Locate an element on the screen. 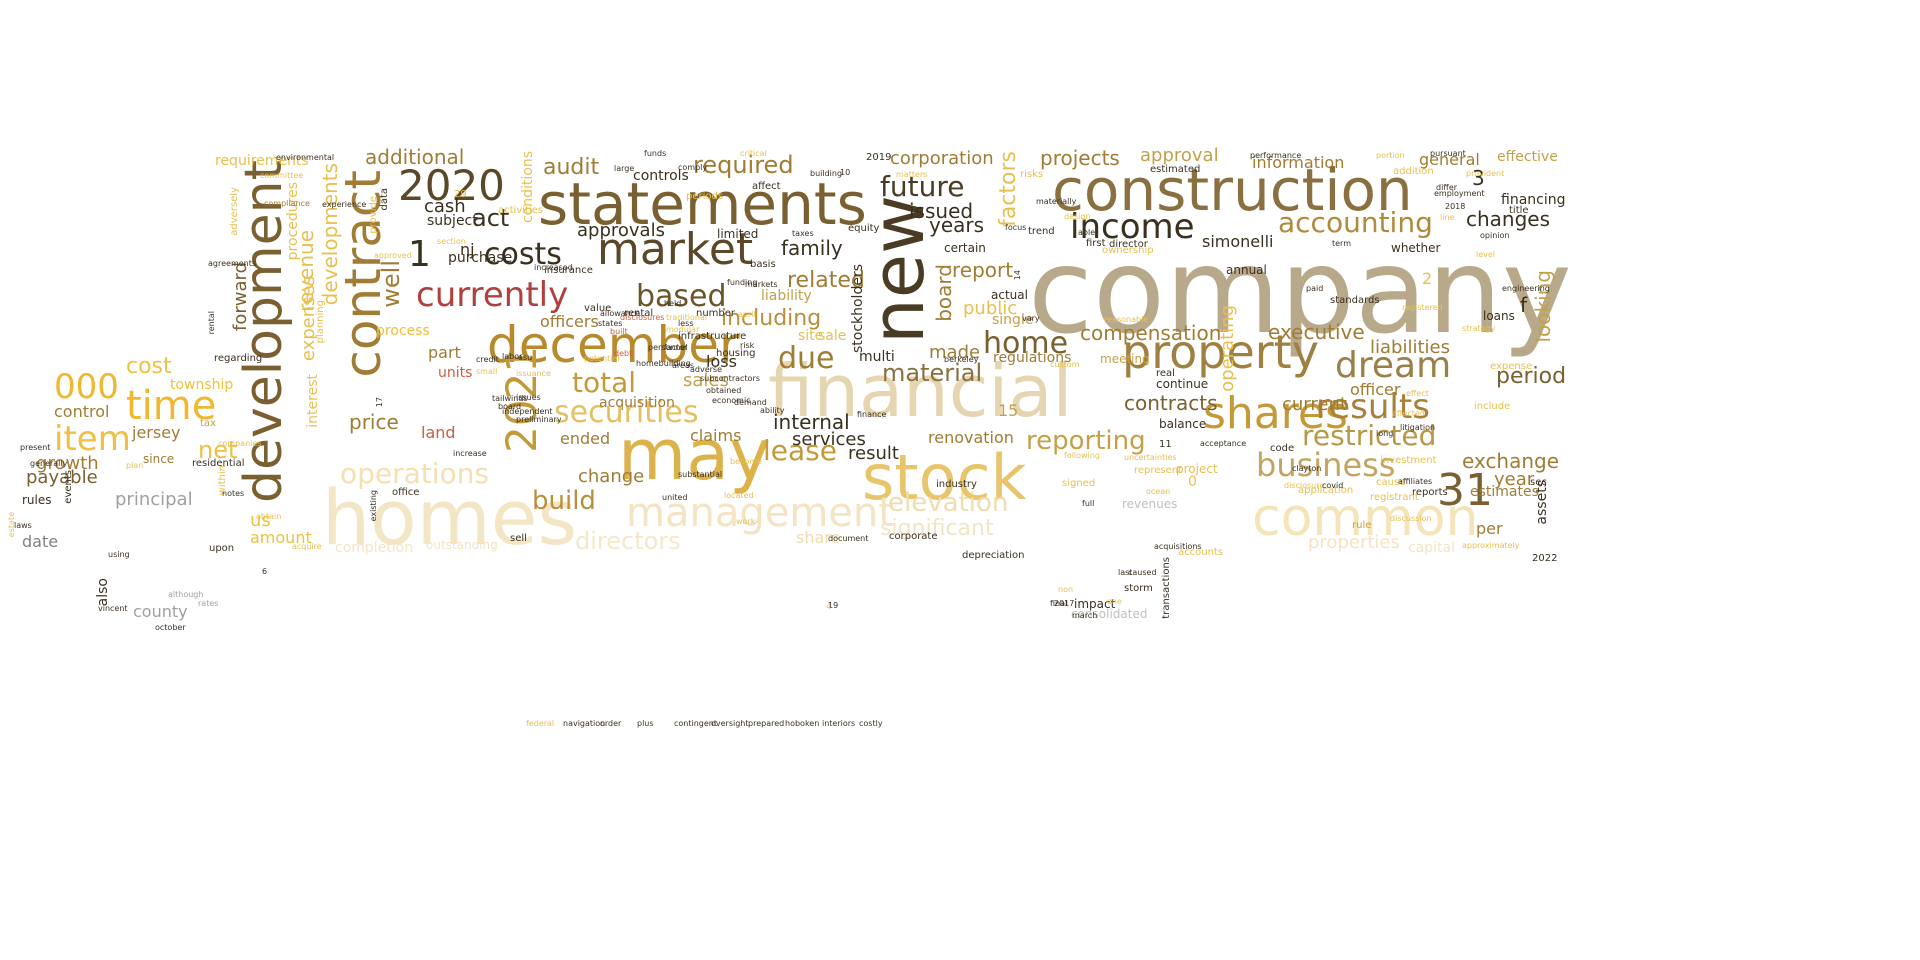 The image size is (1920, 960). word-liabilities: liabilities is located at coordinates (1410, 347).